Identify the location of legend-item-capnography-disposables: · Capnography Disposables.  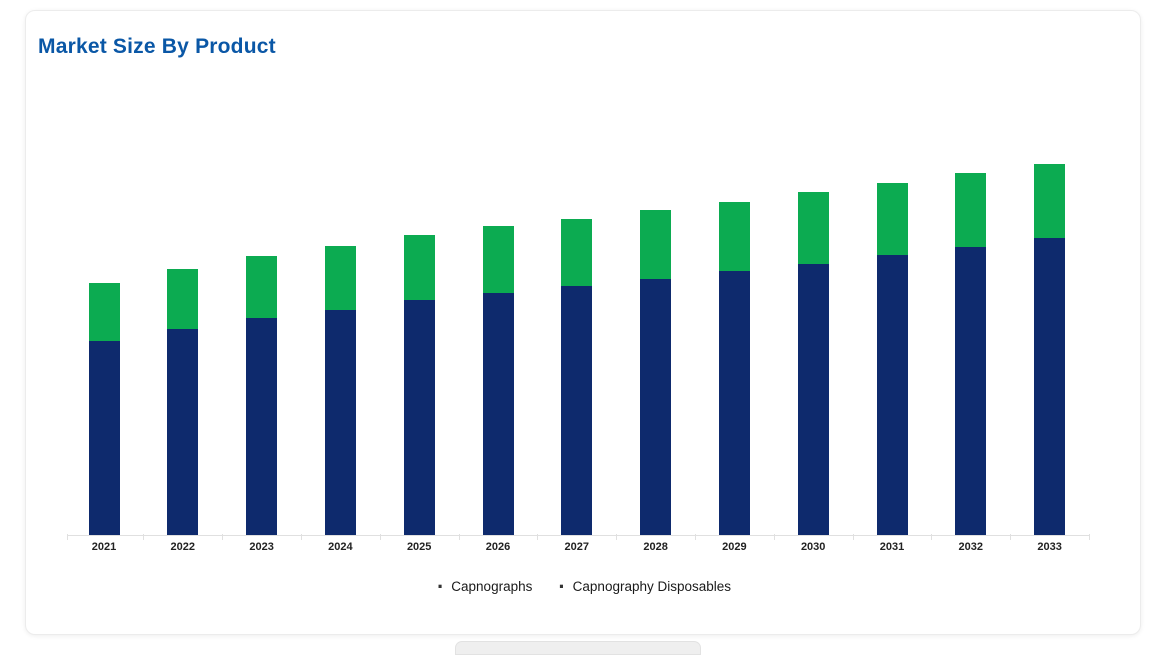
(645, 586).